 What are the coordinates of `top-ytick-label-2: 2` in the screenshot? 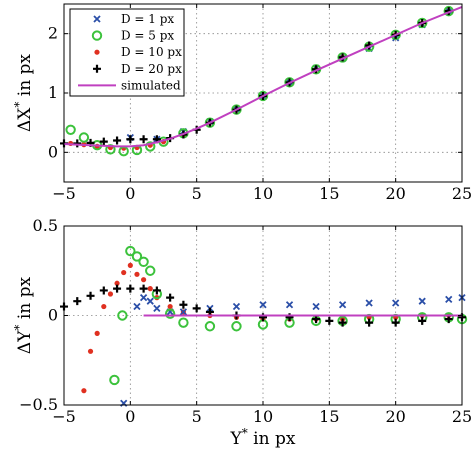 It's located at (53, 33).